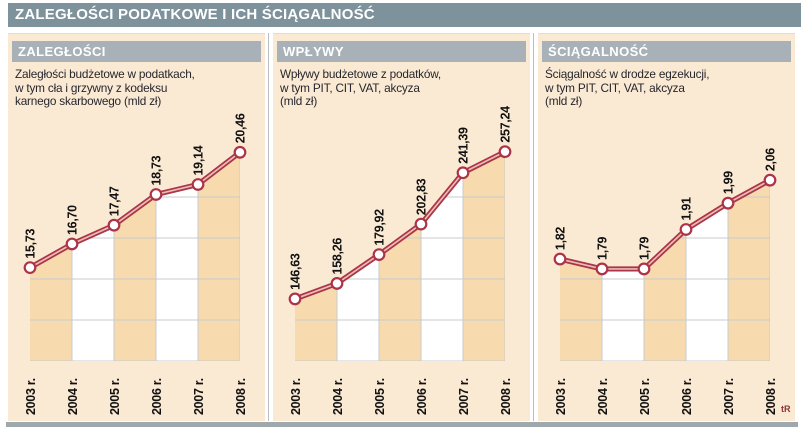 The width and height of the screenshot is (805, 430). What do you see at coordinates (402, 424) in the screenshot?
I see `bottom-strip` at bounding box center [402, 424].